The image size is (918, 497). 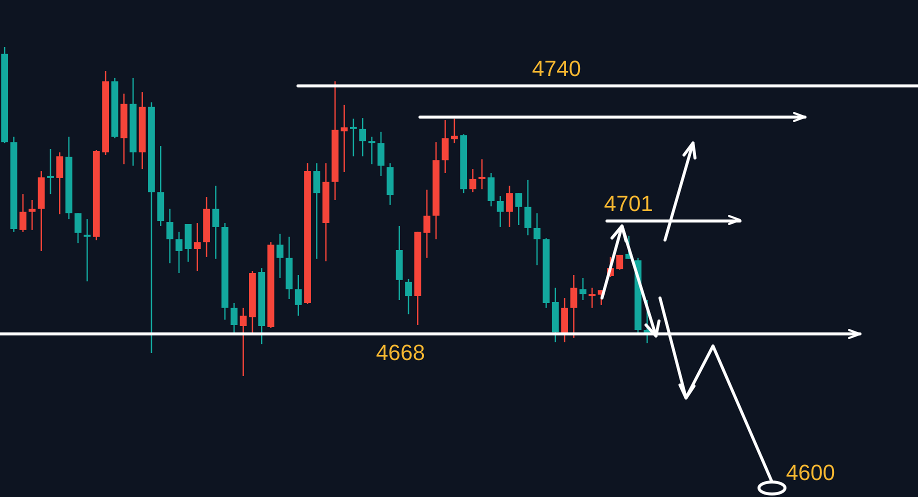 What do you see at coordinates (628, 204) in the screenshot?
I see `annotation: 4701` at bounding box center [628, 204].